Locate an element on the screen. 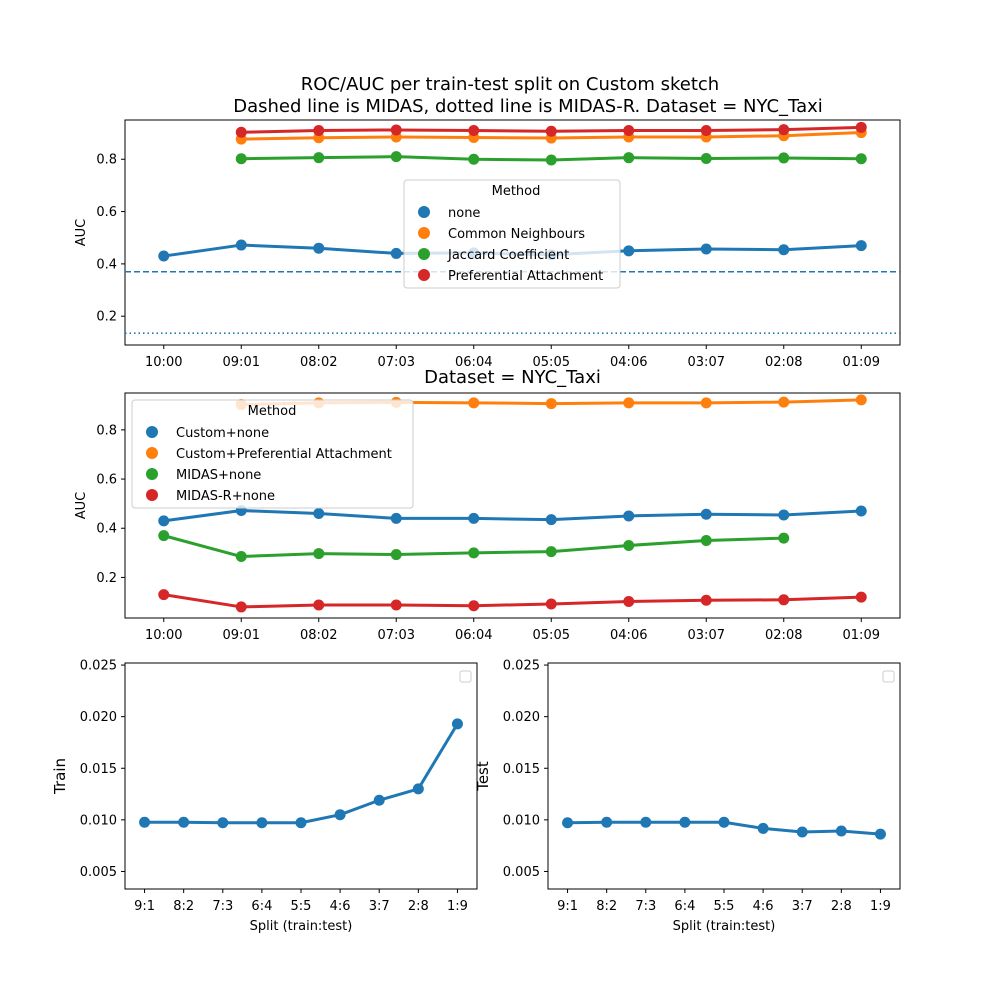 The width and height of the screenshot is (1000, 1000). legend-box is located at coordinates (512, 234).